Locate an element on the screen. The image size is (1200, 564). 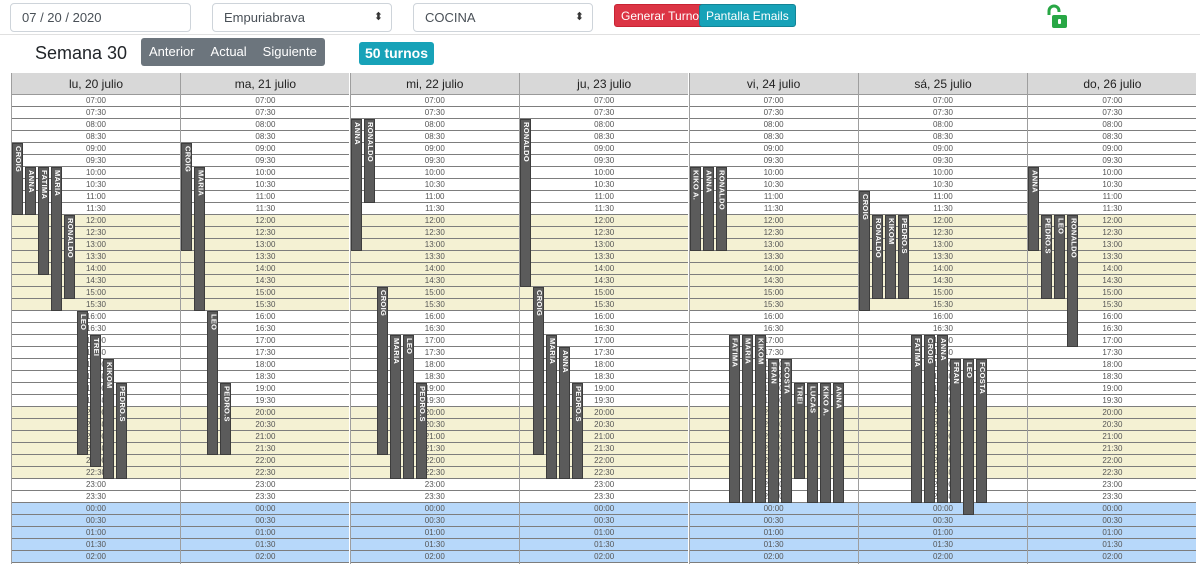
time-slot: 21:30 is located at coordinates (1112, 449).